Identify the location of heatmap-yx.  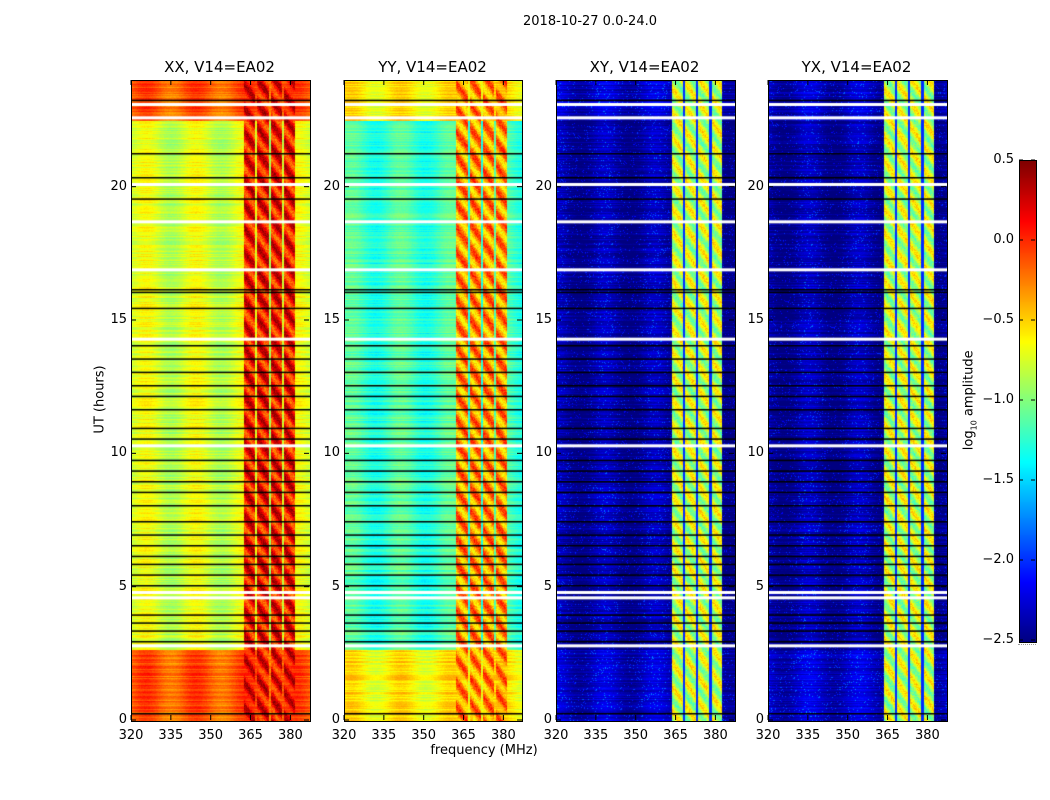
(858, 401).